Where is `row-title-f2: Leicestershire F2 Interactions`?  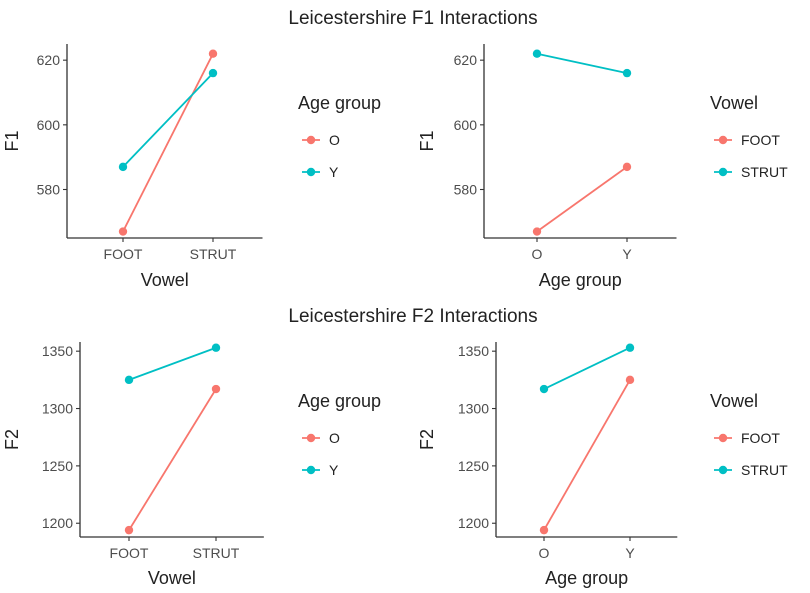
row-title-f2: Leicestershire F2 Interactions is located at coordinates (412, 316).